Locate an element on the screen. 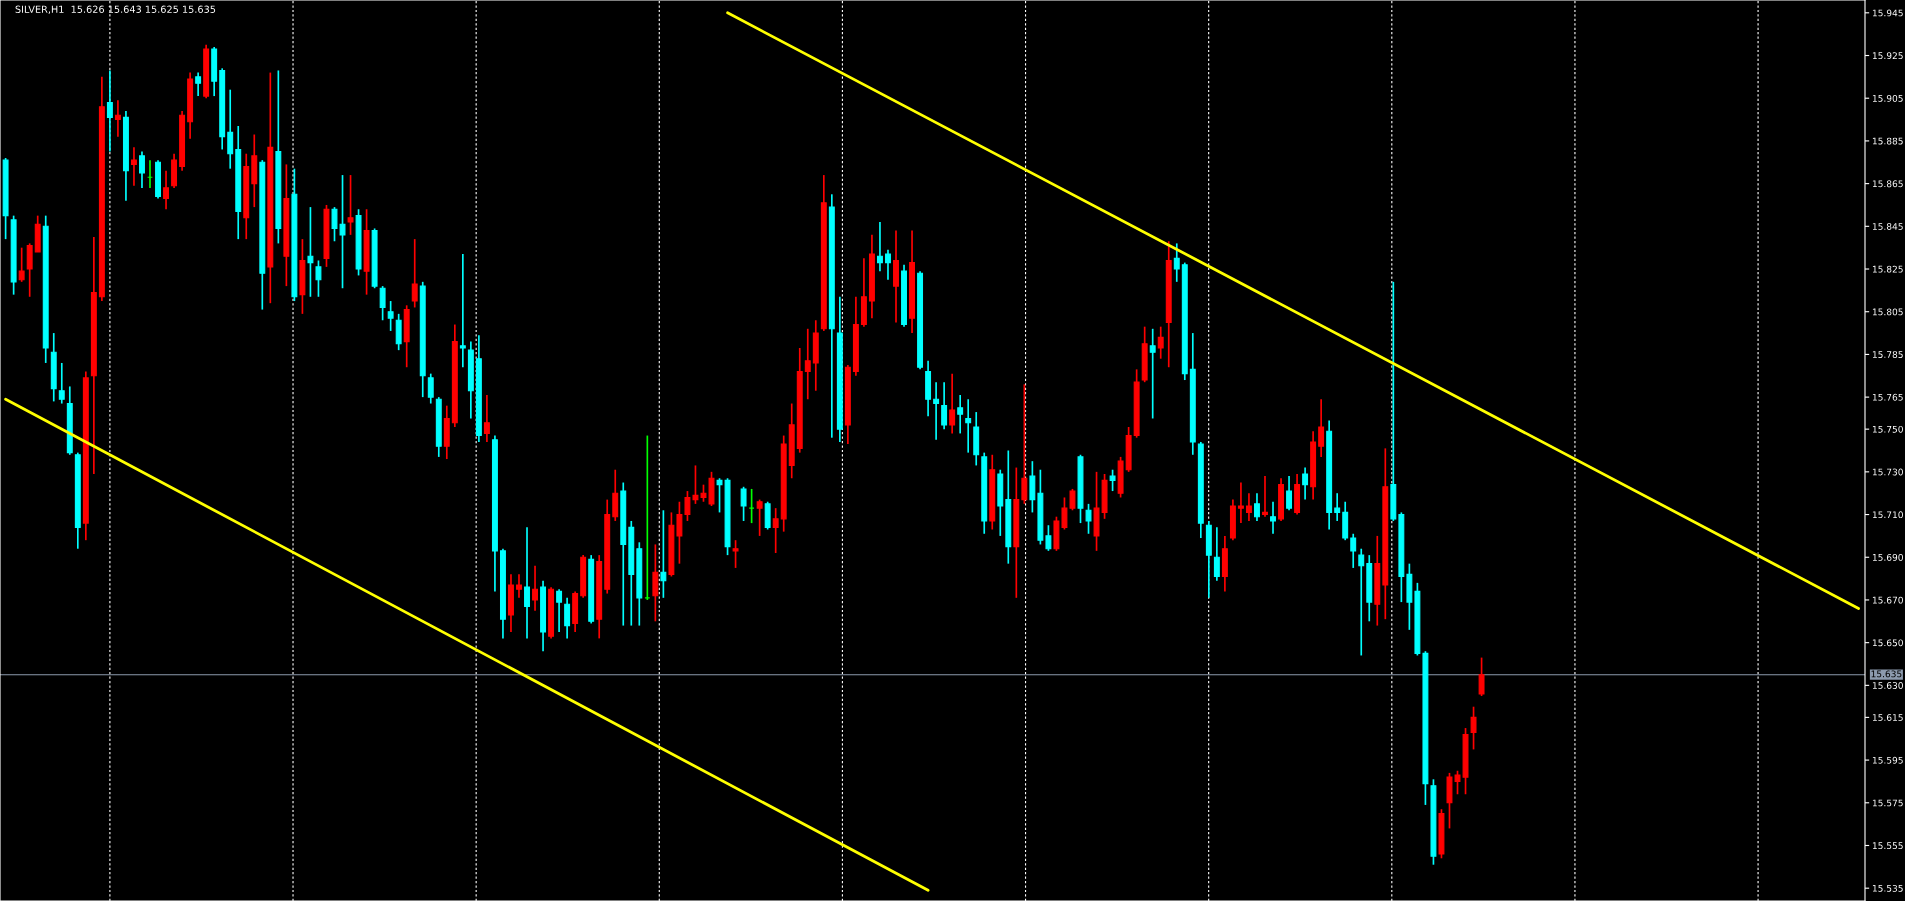 Image resolution: width=1905 pixels, height=901 pixels. y-tick-label: 15.690 is located at coordinates (1887, 557).